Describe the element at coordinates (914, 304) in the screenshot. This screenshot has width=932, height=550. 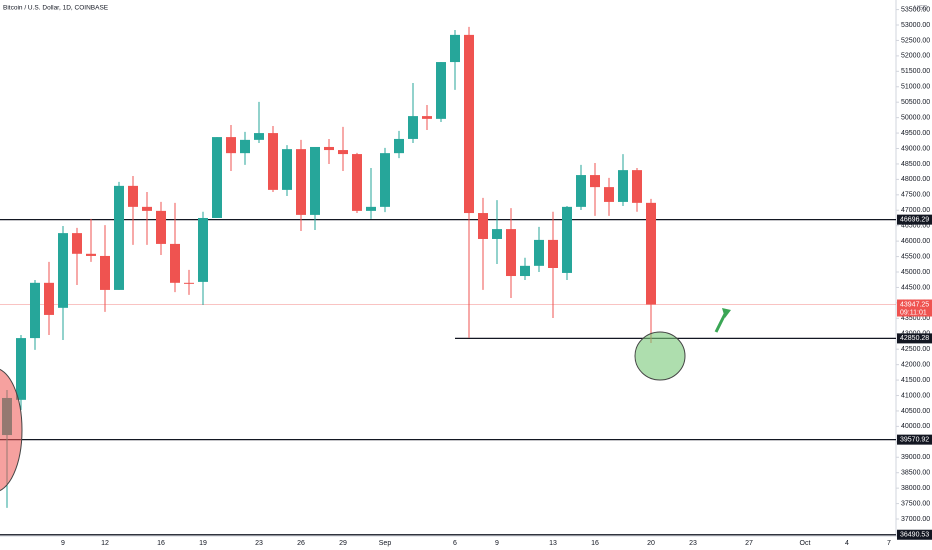
I see `last-price-label: 43947.25` at that location.